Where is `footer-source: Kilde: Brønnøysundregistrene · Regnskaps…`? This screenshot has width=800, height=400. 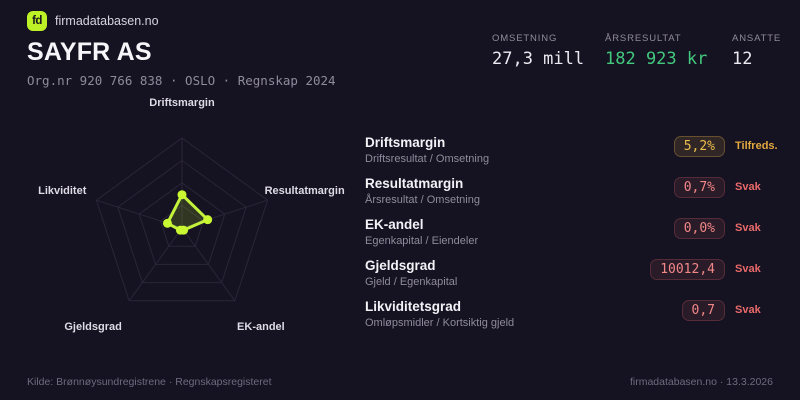 footer-source: Kilde: Brønnøysundregistrene · Regnskaps… is located at coordinates (149, 382).